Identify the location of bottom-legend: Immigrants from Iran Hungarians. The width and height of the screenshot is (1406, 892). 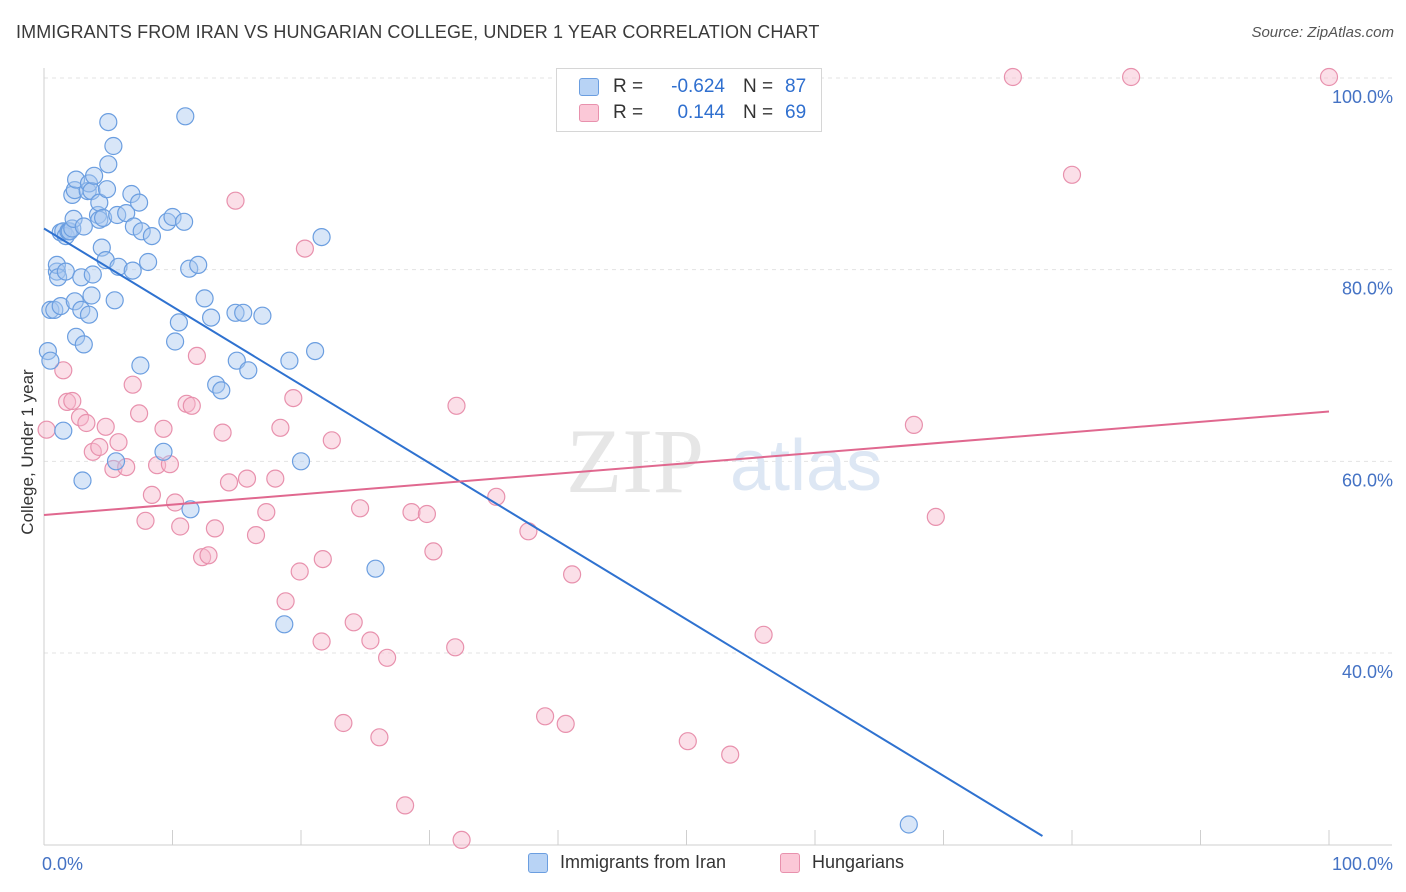
(703, 864).